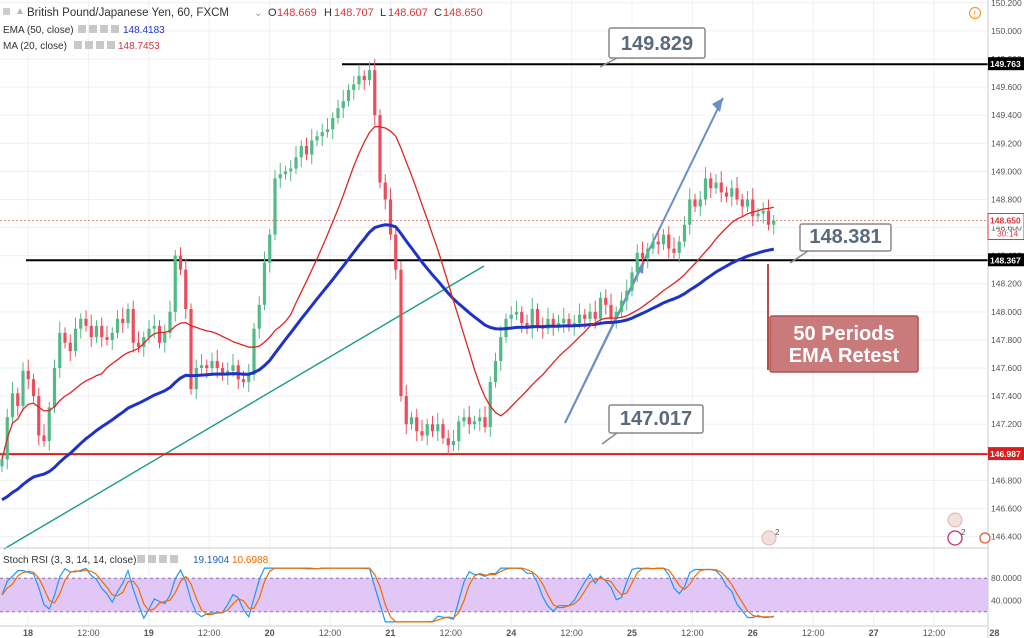  I want to click on price-tick-label: 147.800, so click(1006, 340).